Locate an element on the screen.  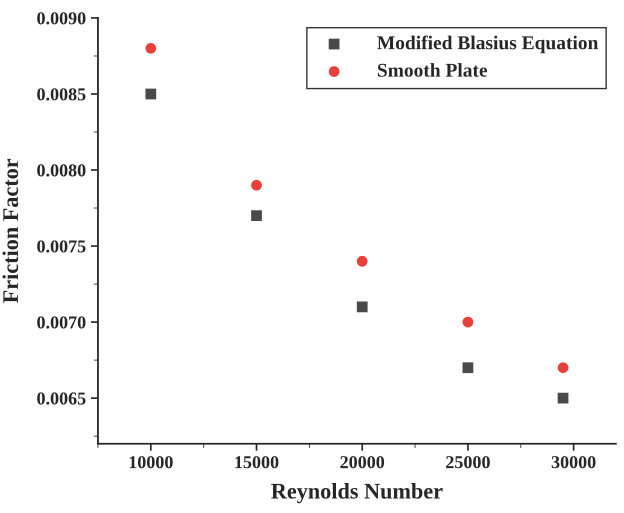
x-axis-title: Reynolds Number is located at coordinates (357, 493).